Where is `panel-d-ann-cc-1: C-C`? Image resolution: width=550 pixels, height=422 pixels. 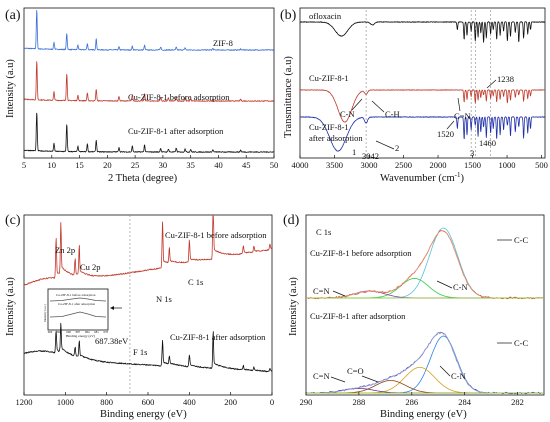
panel-d-ann-cc-1: C-C is located at coordinates (521, 240).